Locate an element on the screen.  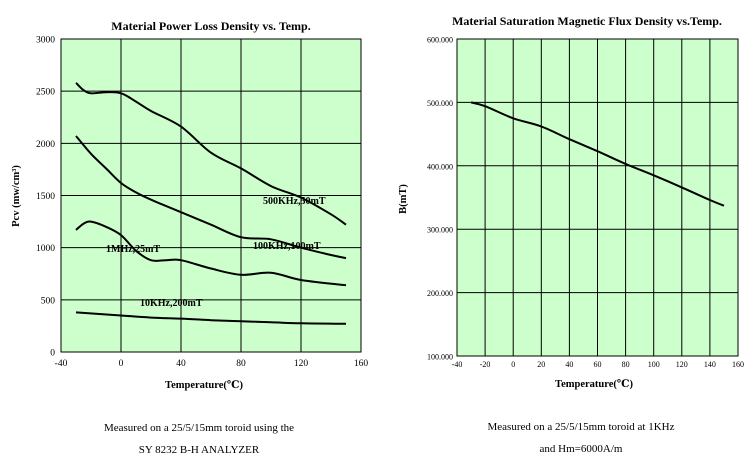
y-tick-label: 2000 is located at coordinates (45, 145).